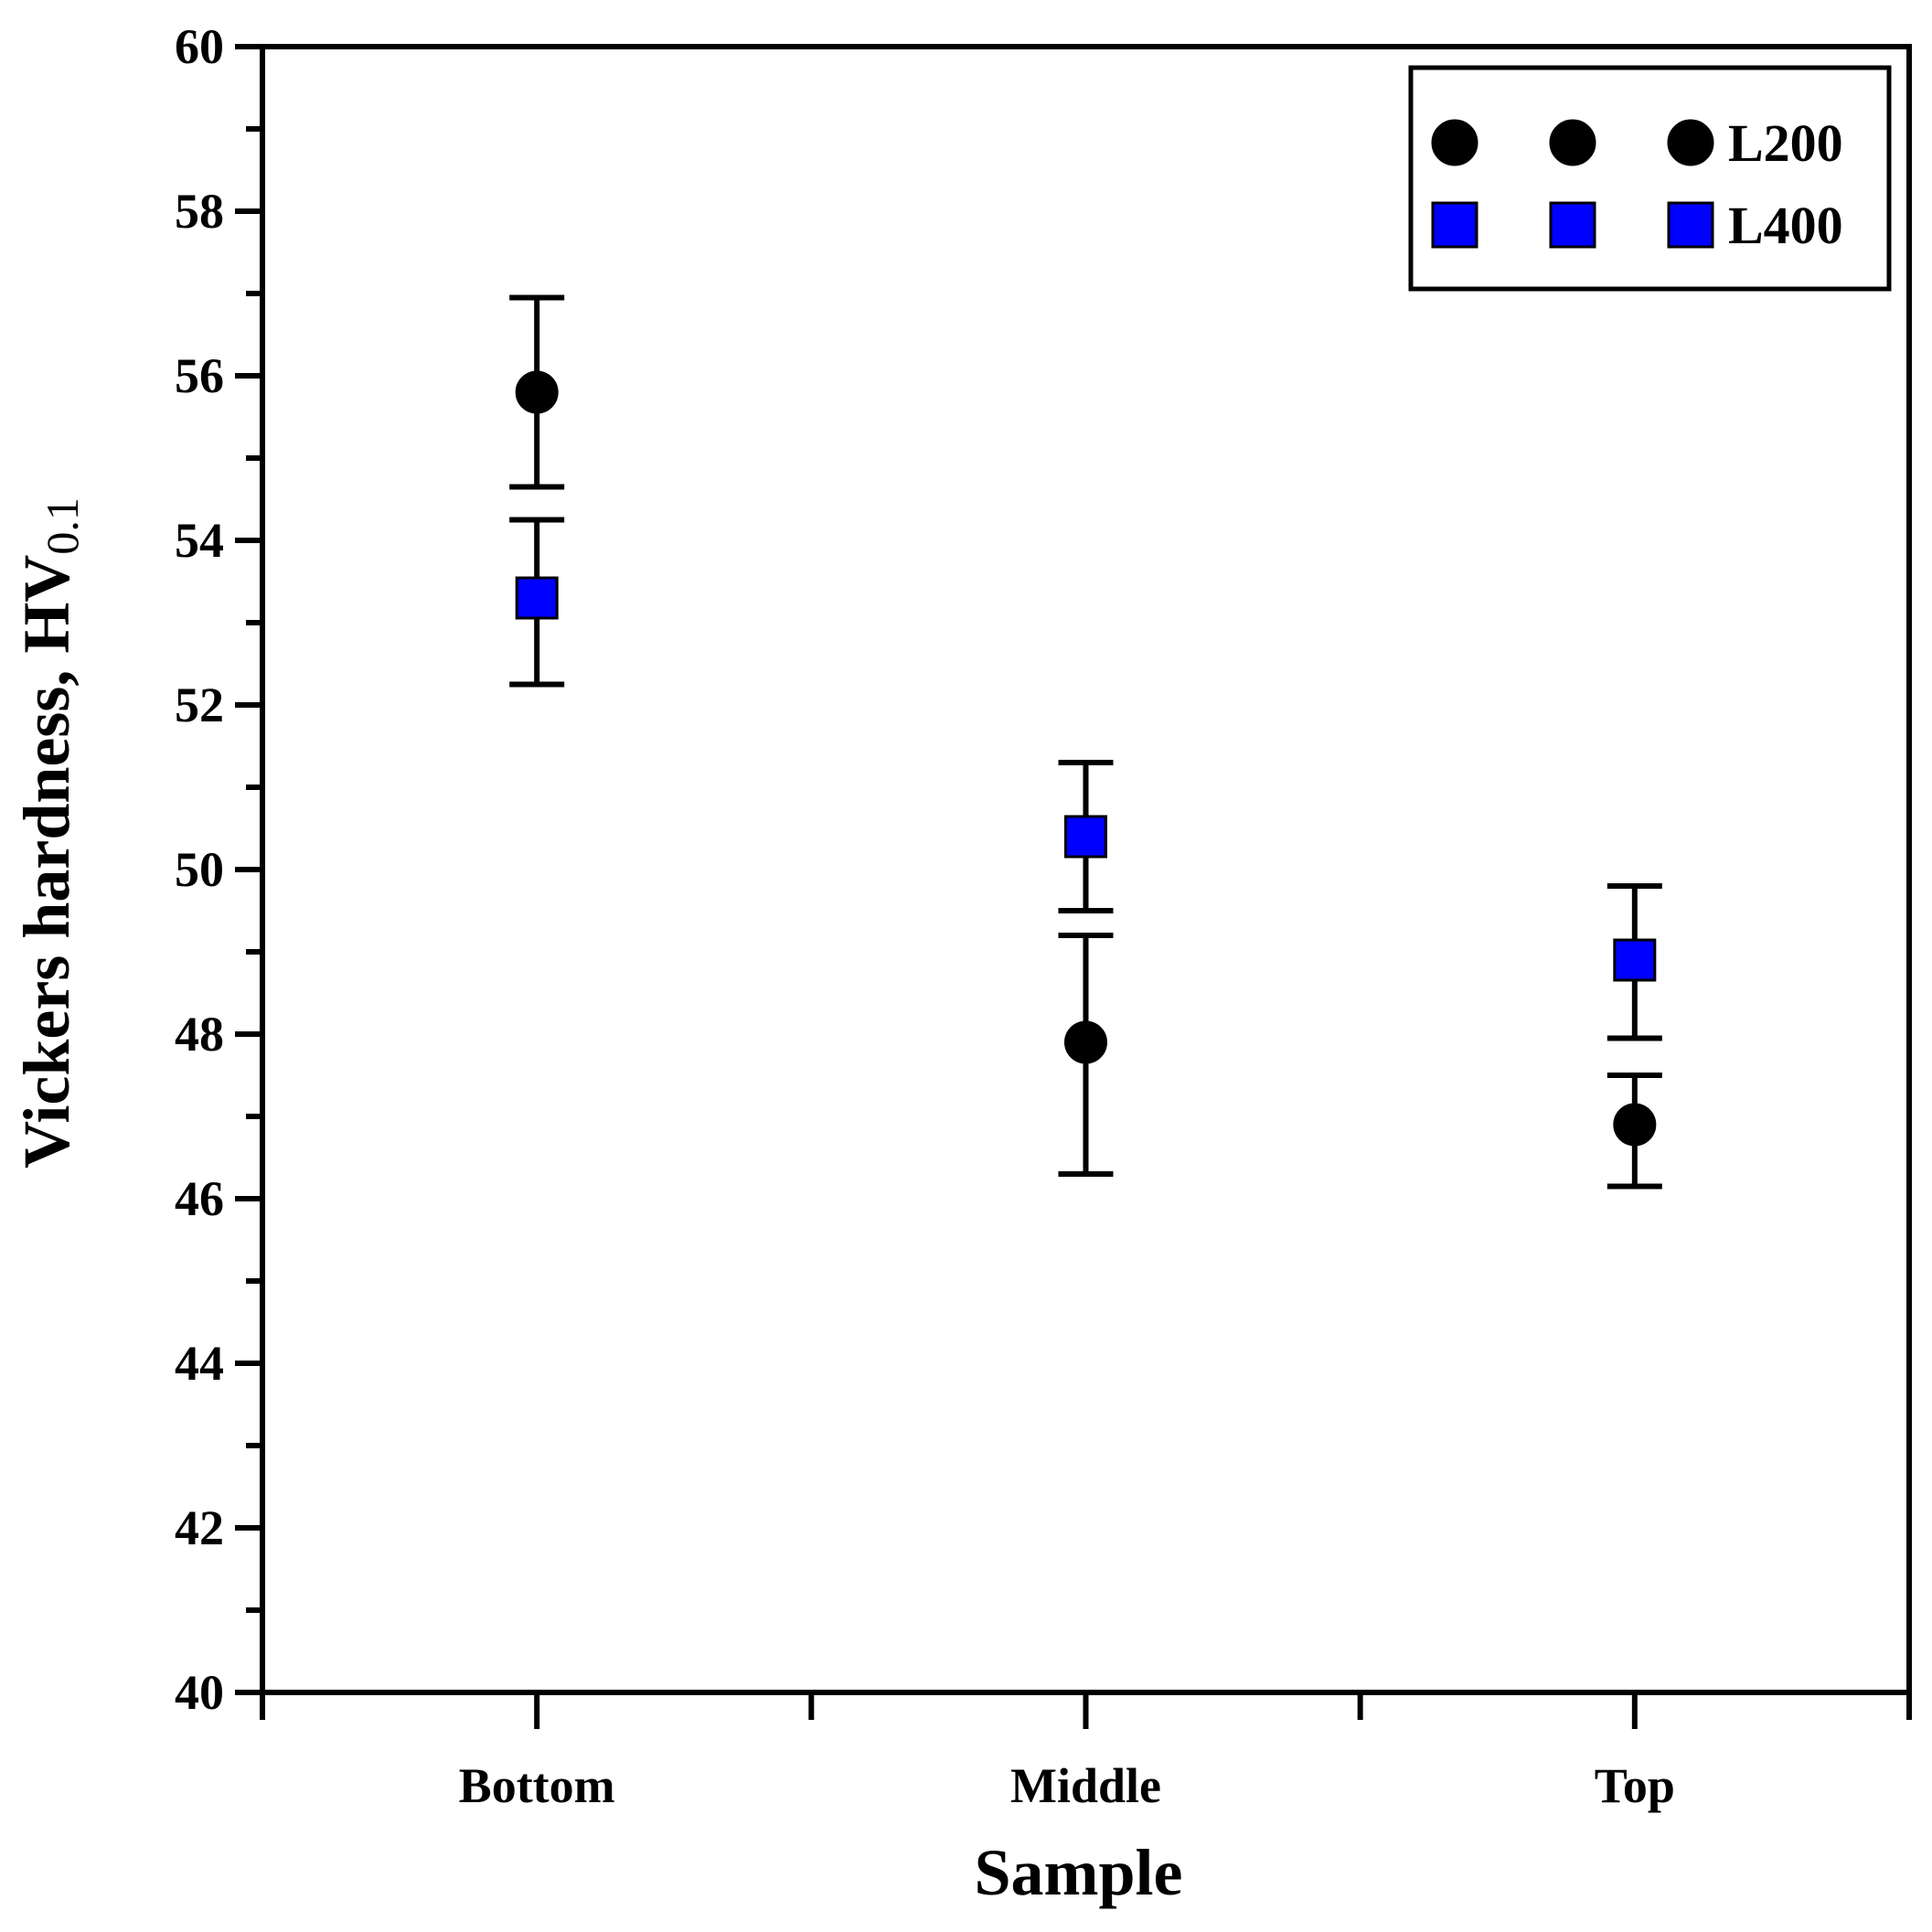 This screenshot has width=1932, height=1932. Describe the element at coordinates (199, 869) in the screenshot. I see `y-tick-label: 50` at that location.